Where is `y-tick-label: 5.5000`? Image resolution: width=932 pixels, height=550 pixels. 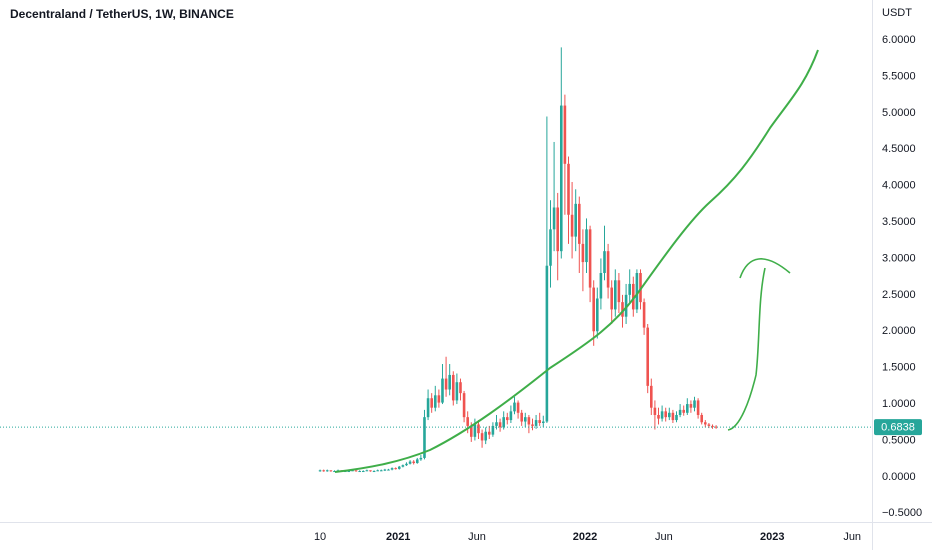 y-tick-label: 5.5000 is located at coordinates (899, 76).